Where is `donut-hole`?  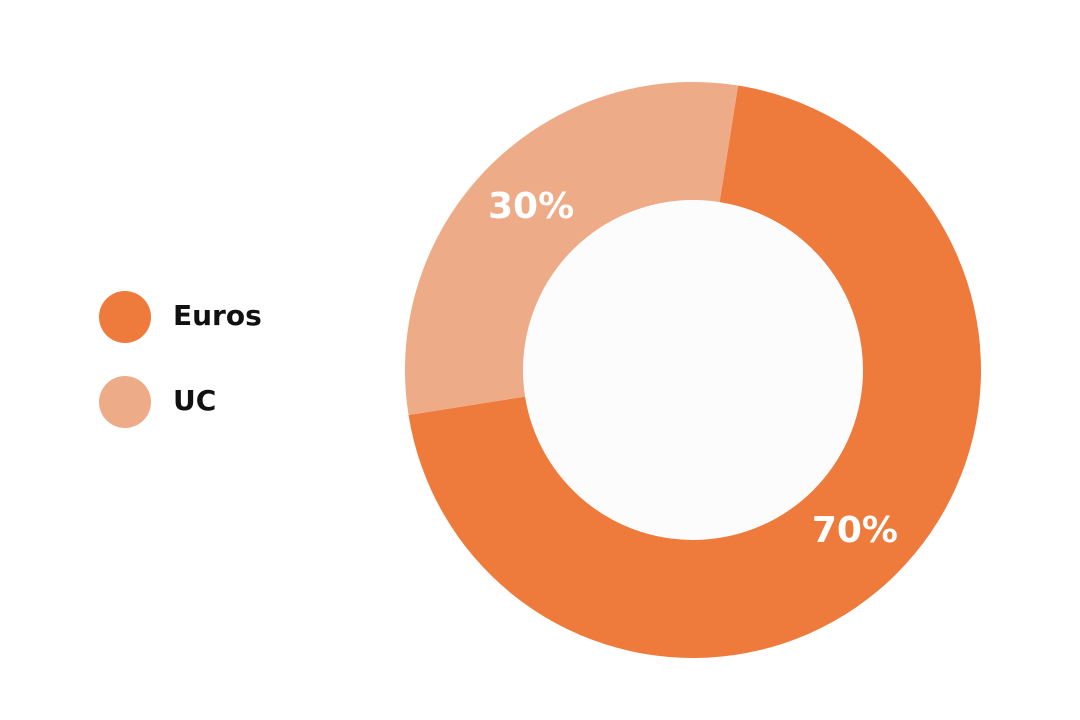 donut-hole is located at coordinates (693, 370).